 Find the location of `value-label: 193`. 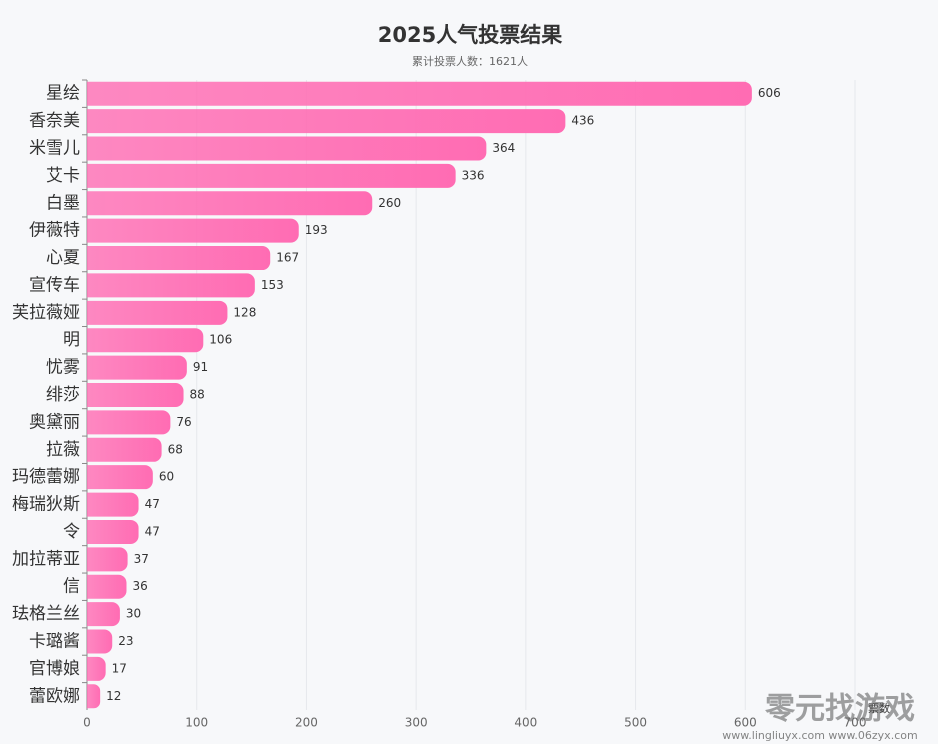

value-label: 193 is located at coordinates (316, 230).